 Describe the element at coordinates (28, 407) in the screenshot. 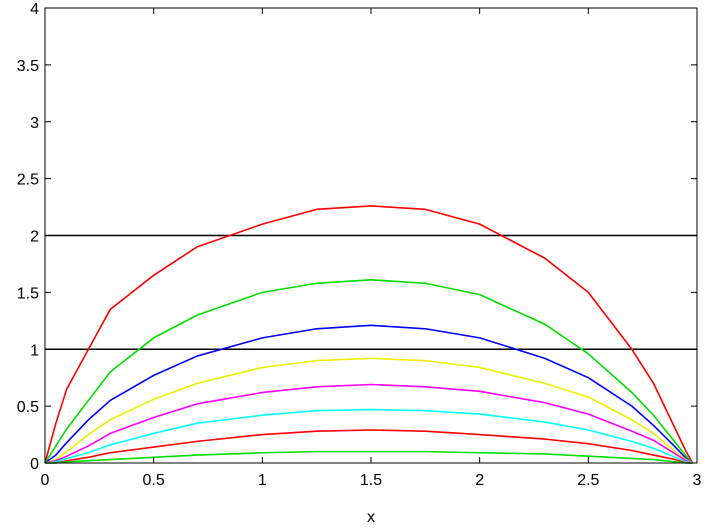

I see `y-tick-label: 0.5` at that location.